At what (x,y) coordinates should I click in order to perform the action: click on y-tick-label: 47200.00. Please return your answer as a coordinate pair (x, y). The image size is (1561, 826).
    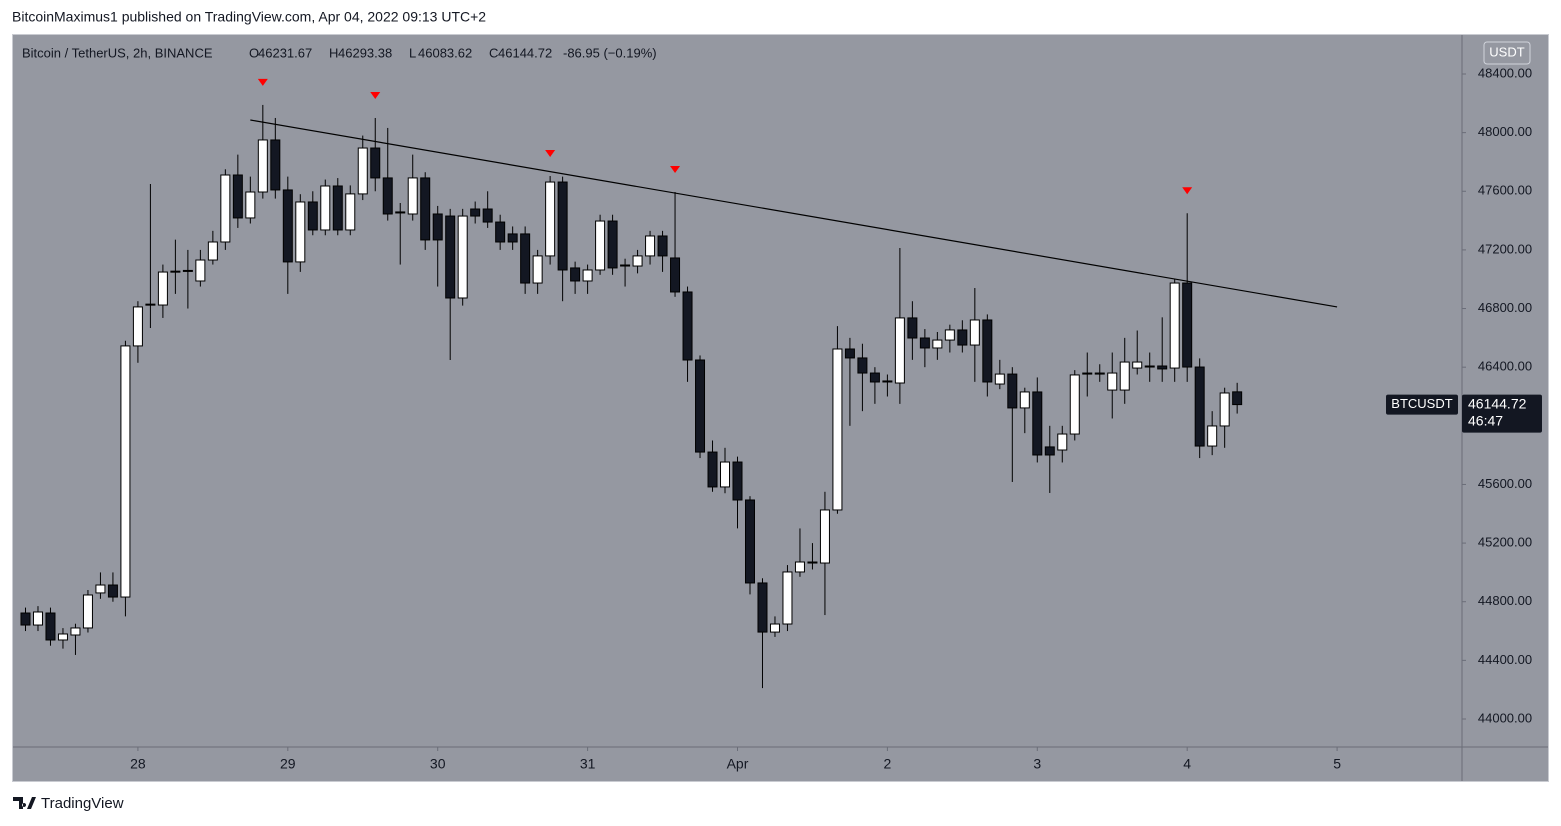
    Looking at the image, I should click on (1505, 248).